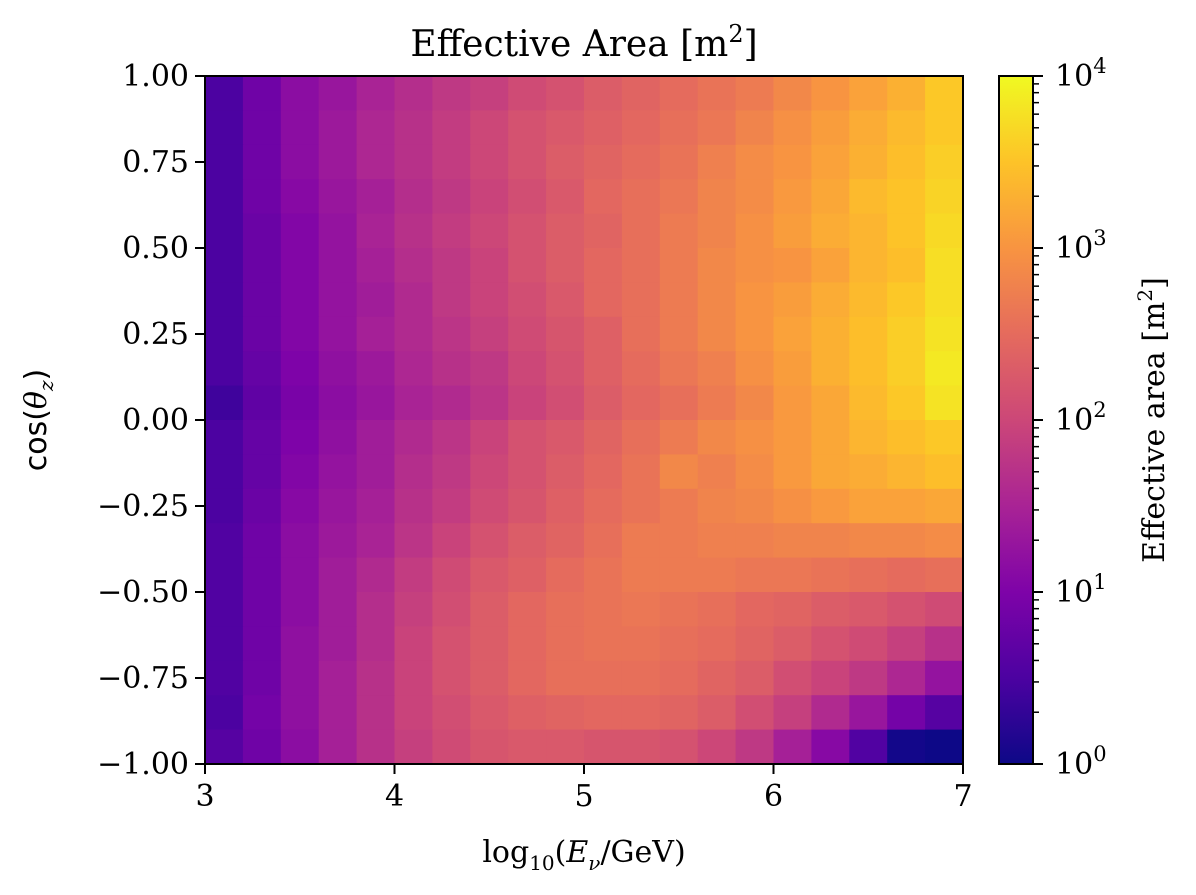 The height and width of the screenshot is (895, 1196). Describe the element at coordinates (1016, 420) in the screenshot. I see `colorbar` at that location.